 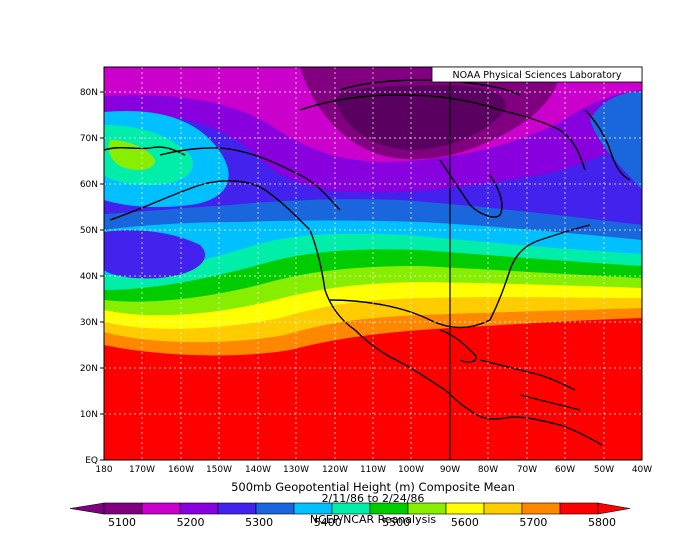 I want to click on map-date-range: 2/11/86 to 2/24/86, so click(x=373, y=498).